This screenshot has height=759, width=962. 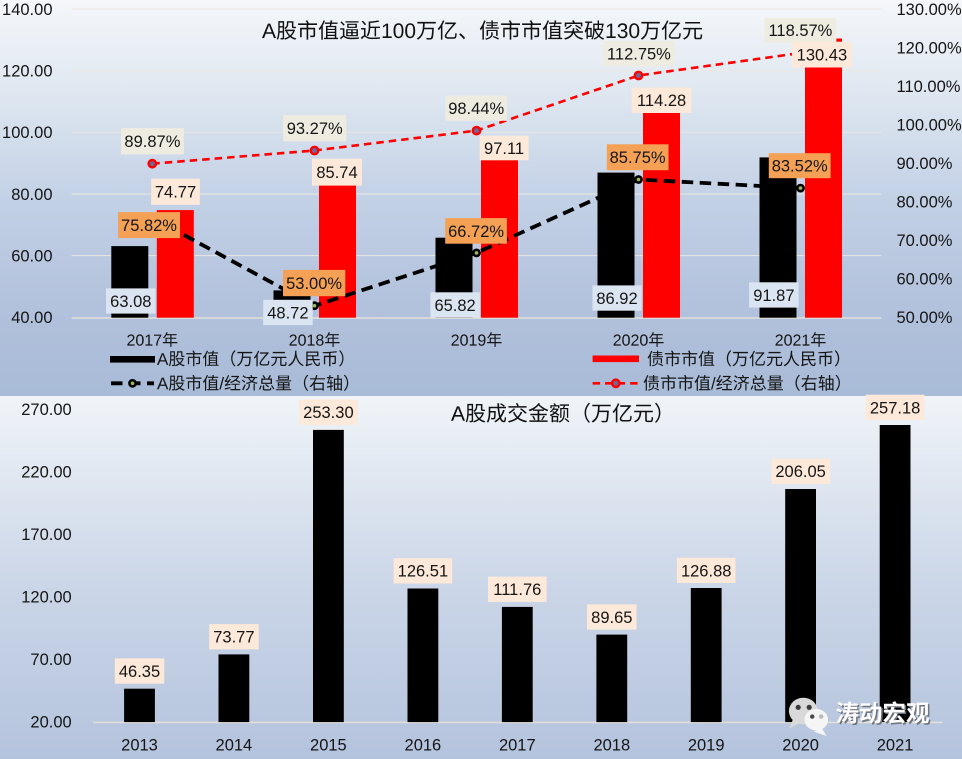 What do you see at coordinates (611, 745) in the screenshot?
I see `svg-text: 2018` at bounding box center [611, 745].